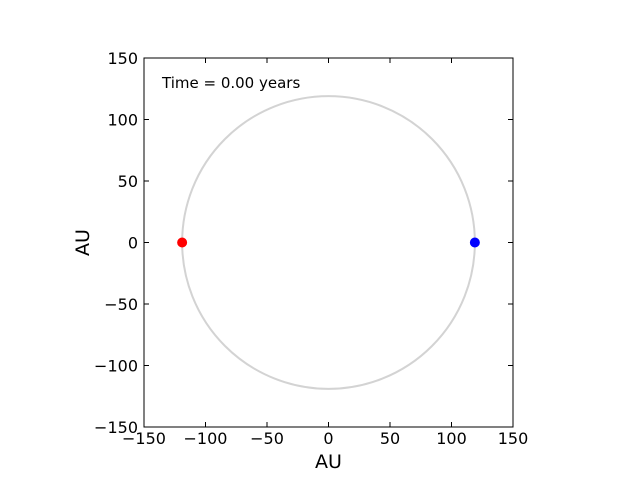 Image resolution: width=640 pixels, height=480 pixels. What do you see at coordinates (513, 438) in the screenshot?
I see `x-tick-label: 150` at bounding box center [513, 438].